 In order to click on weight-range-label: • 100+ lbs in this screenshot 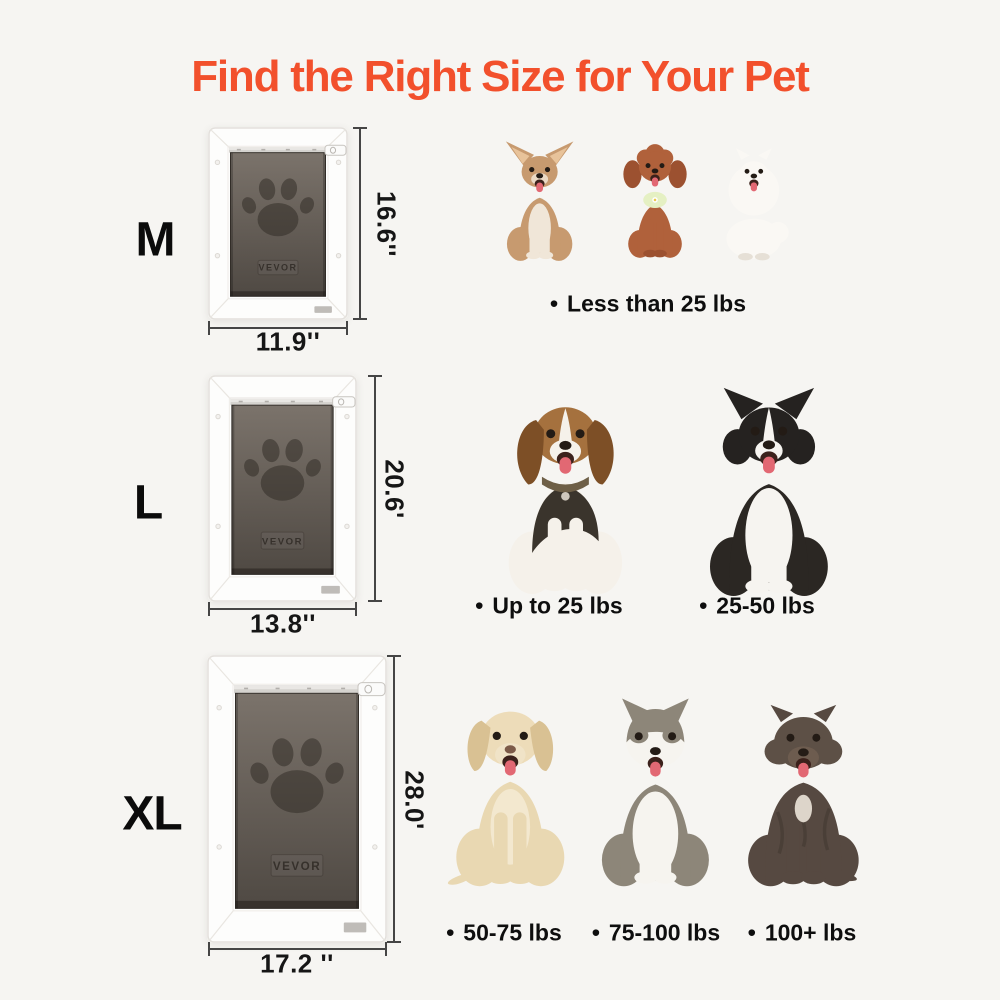, I will do `click(802, 933)`.